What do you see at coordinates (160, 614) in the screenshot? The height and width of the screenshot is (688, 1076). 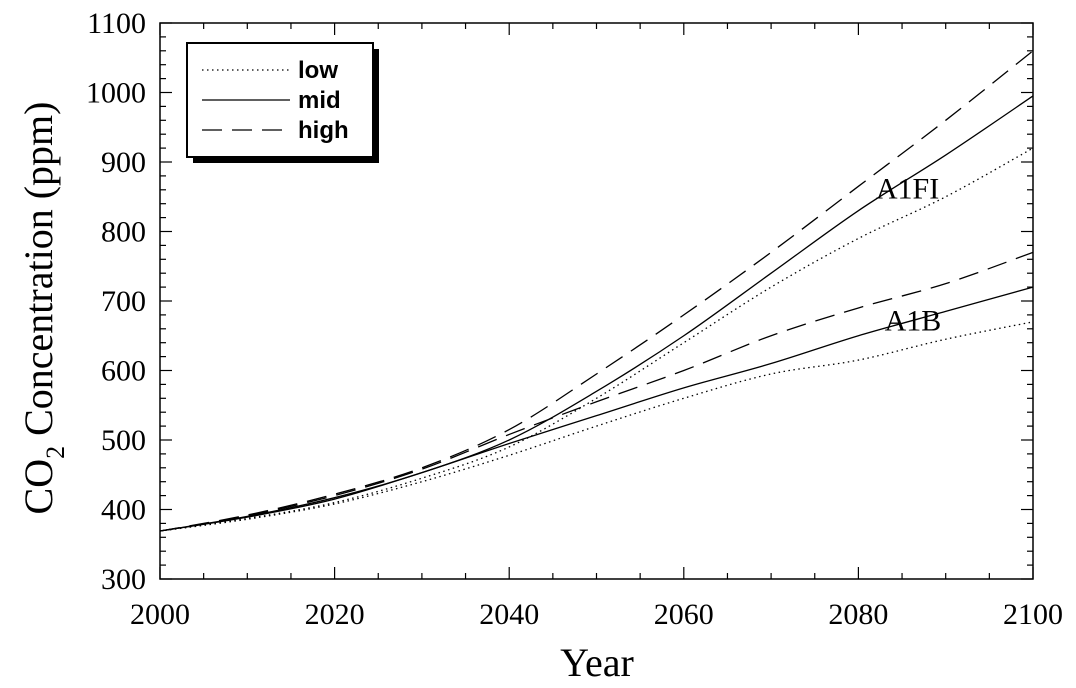 I see `x-tick-label: 2000` at bounding box center [160, 614].